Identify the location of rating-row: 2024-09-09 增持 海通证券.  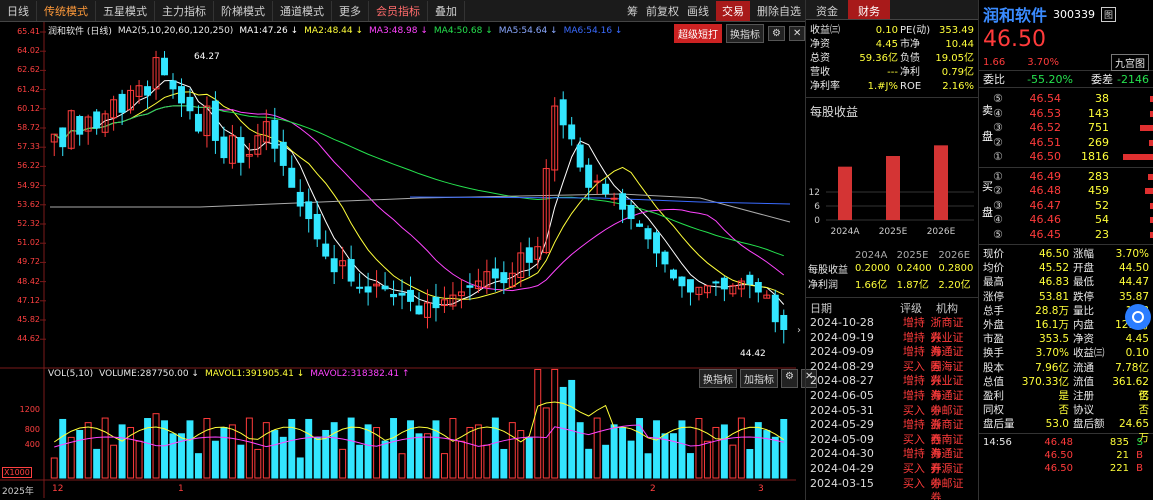
(892, 359).